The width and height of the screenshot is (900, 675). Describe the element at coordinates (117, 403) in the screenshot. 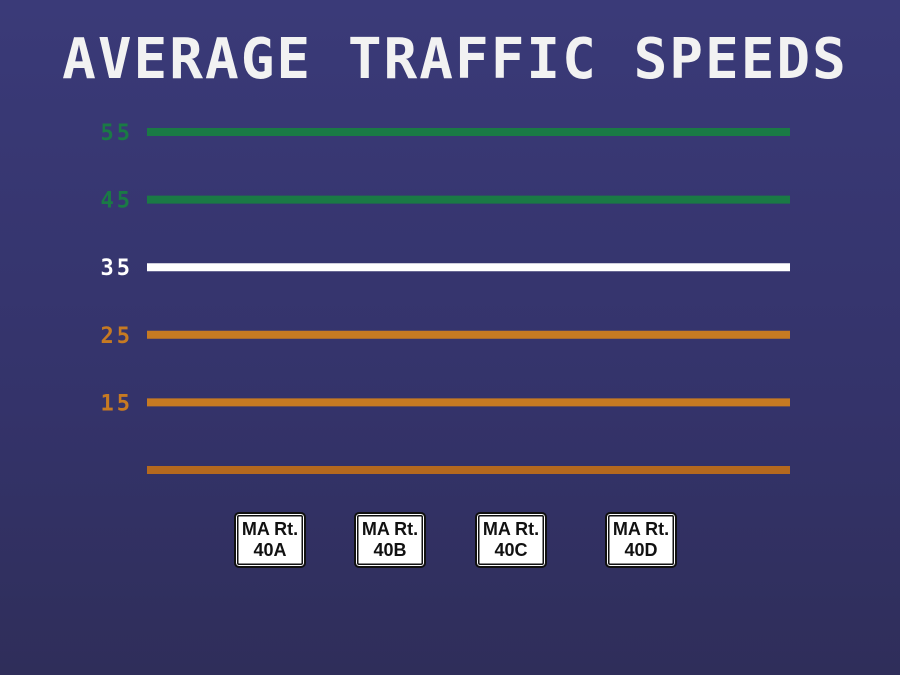

I see `y-tick-label: 15` at that location.